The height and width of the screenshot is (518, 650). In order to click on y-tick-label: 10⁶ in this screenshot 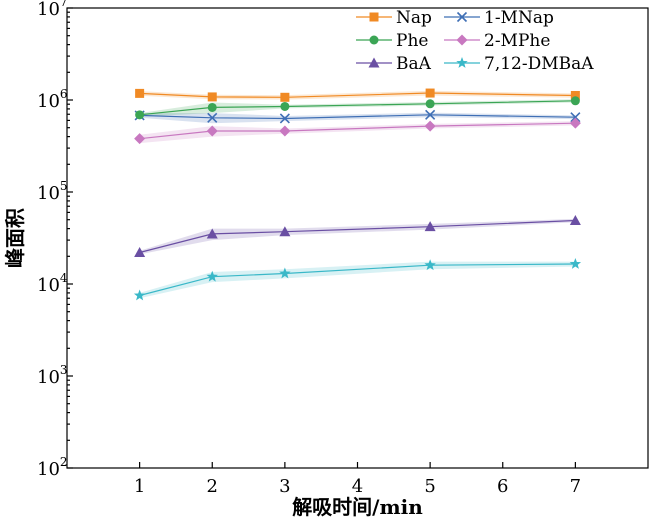, I will do `click(52, 99)`.